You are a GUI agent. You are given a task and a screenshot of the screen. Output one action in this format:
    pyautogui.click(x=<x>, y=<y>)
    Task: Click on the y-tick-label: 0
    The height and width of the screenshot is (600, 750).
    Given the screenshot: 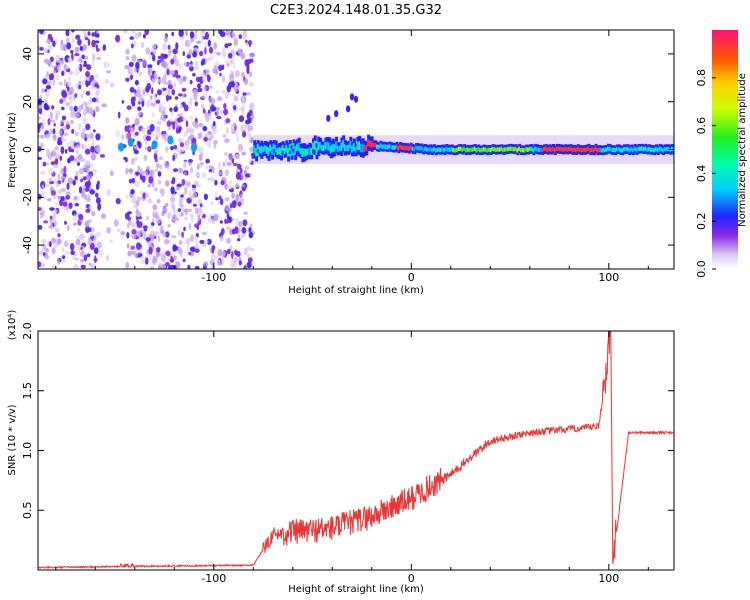 What is the action you would take?
    pyautogui.click(x=27, y=149)
    